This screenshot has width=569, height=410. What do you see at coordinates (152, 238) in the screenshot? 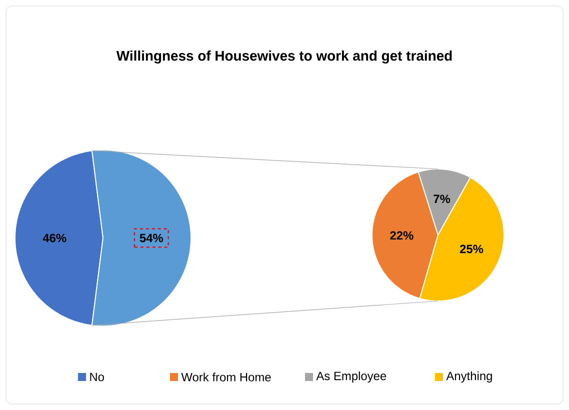
I see `data-label: 54%` at bounding box center [152, 238].